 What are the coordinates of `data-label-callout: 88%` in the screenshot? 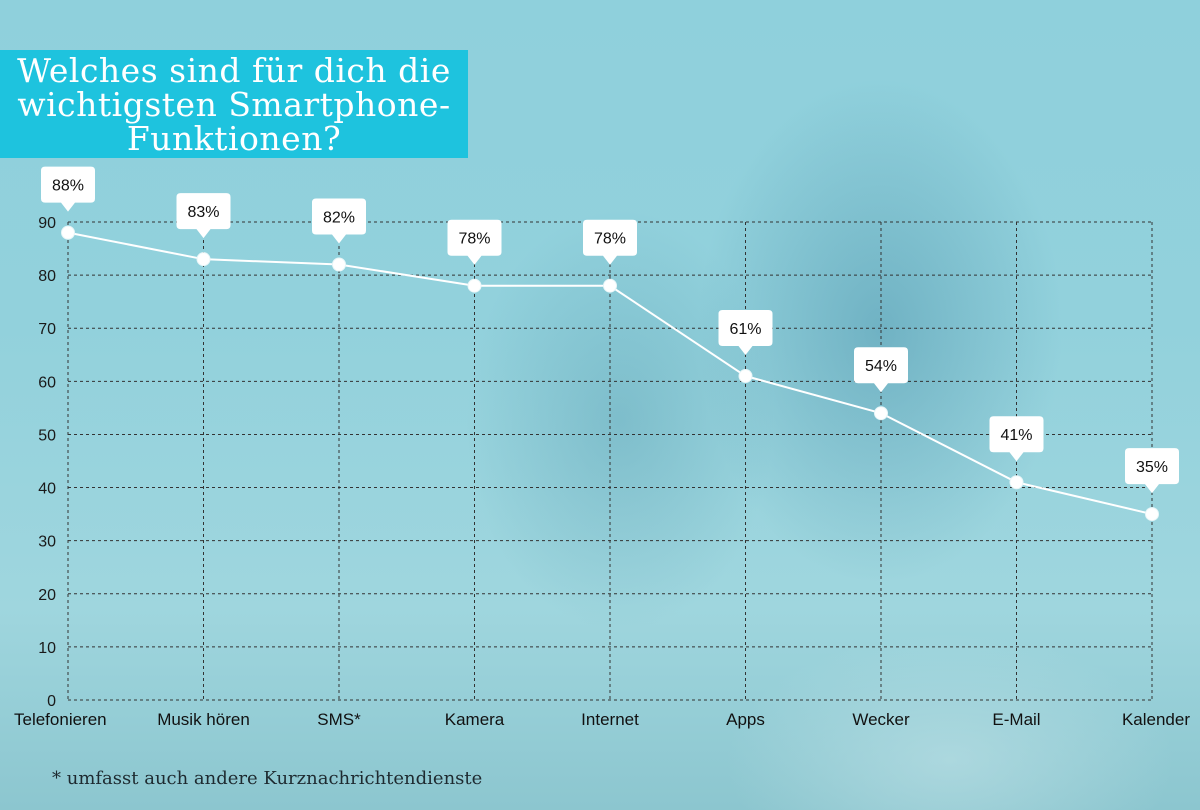 It's located at (68, 189).